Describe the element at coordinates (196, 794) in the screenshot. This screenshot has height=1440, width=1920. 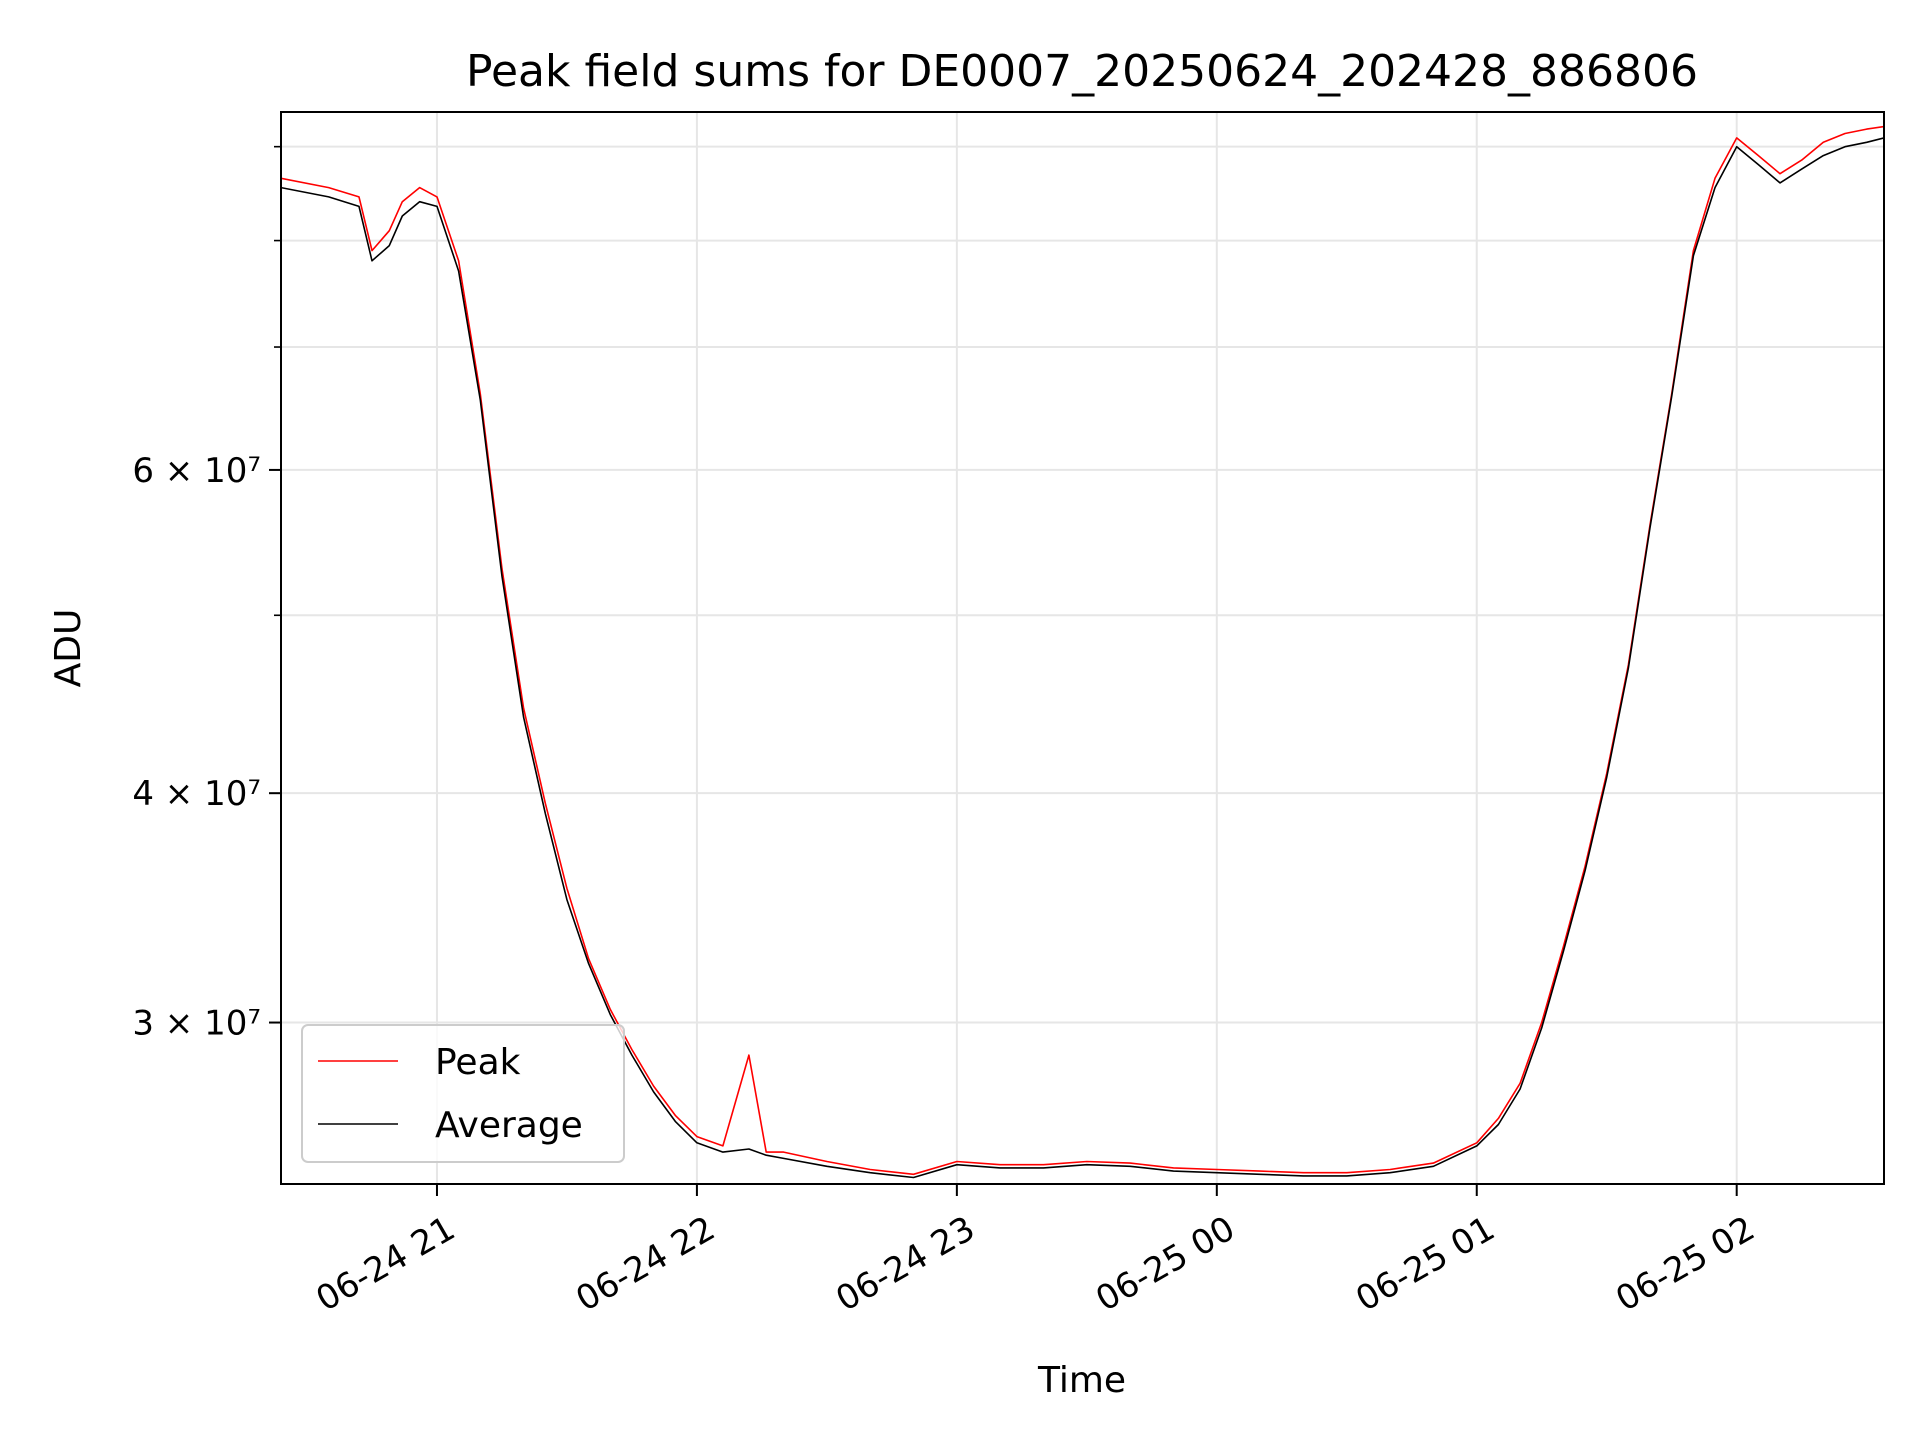
I see `y-tick-label: 4 × 10⁷` at that location.